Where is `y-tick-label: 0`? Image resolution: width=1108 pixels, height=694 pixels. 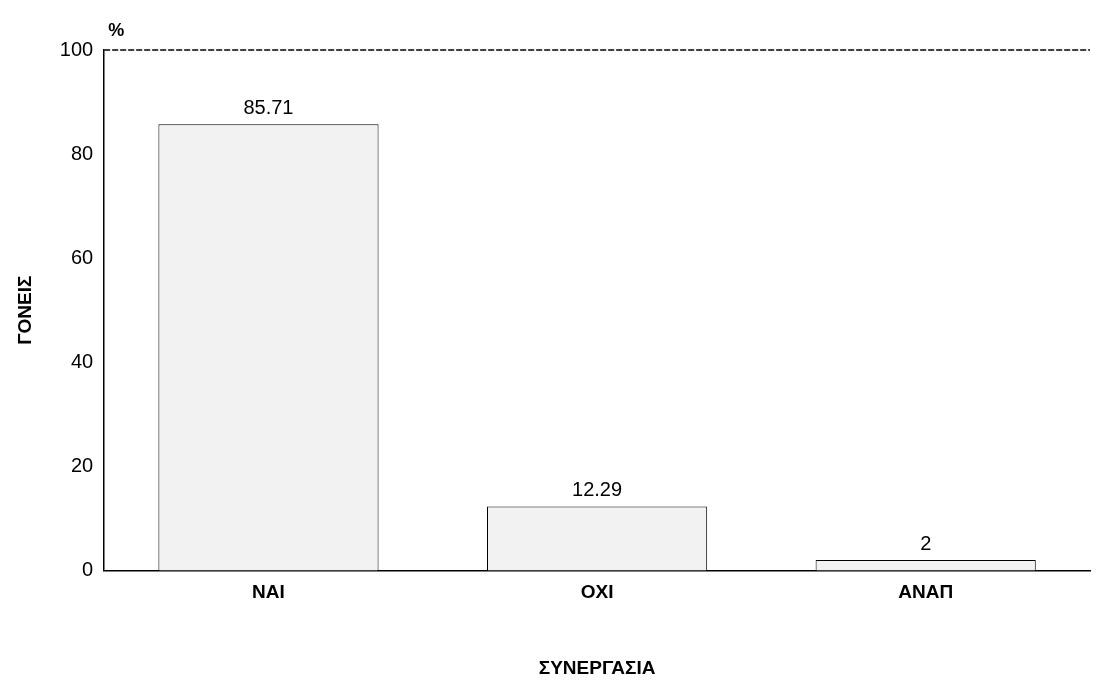
y-tick-label: 0 is located at coordinates (88, 568).